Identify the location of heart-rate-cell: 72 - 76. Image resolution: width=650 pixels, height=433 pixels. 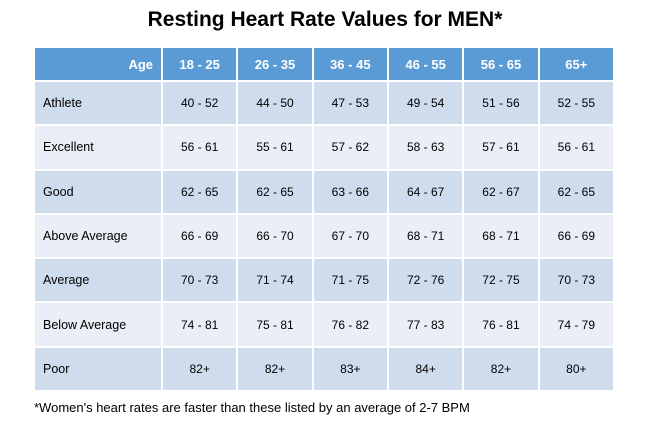
(425, 280).